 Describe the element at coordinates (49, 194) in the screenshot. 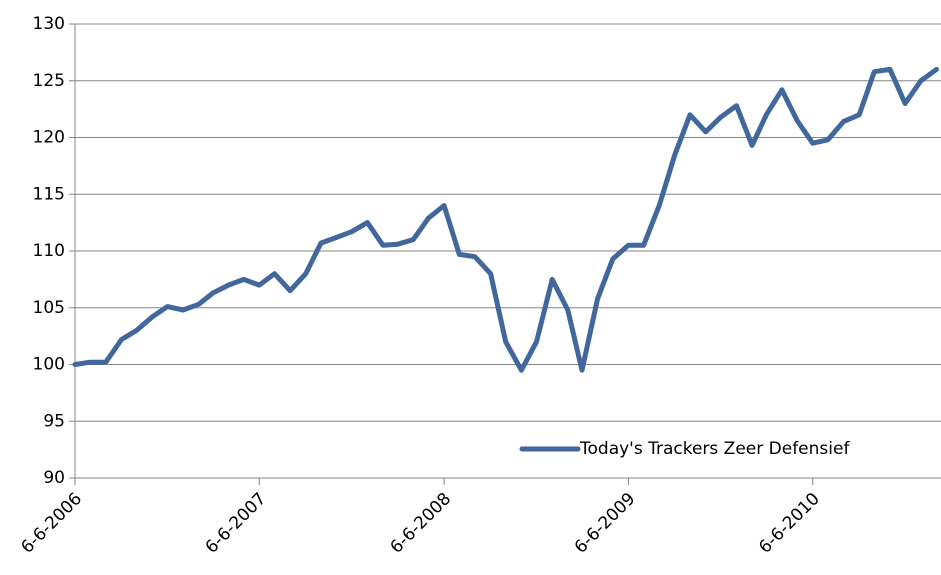

I see `y-tick-label: 115` at that location.